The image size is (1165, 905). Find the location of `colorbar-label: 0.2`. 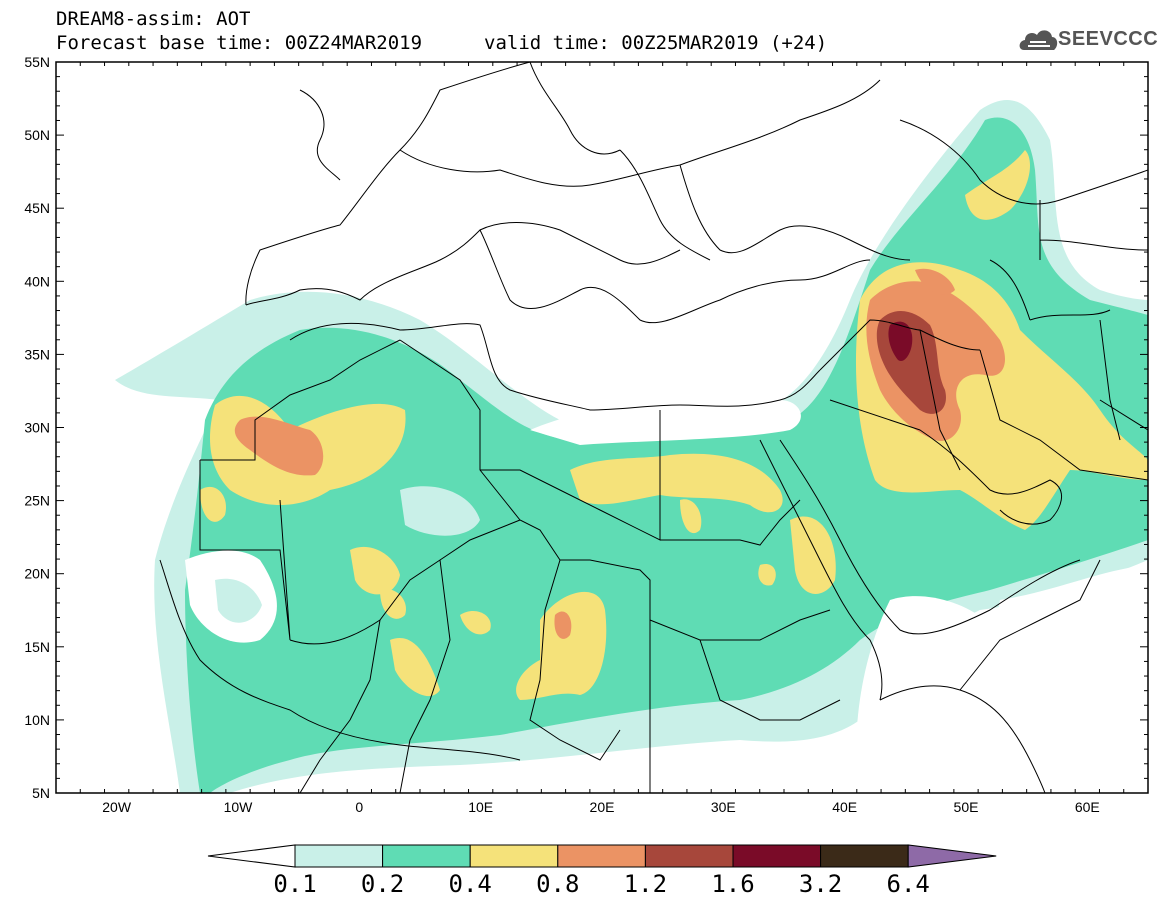

colorbar-label: 0.2 is located at coordinates (382, 884).